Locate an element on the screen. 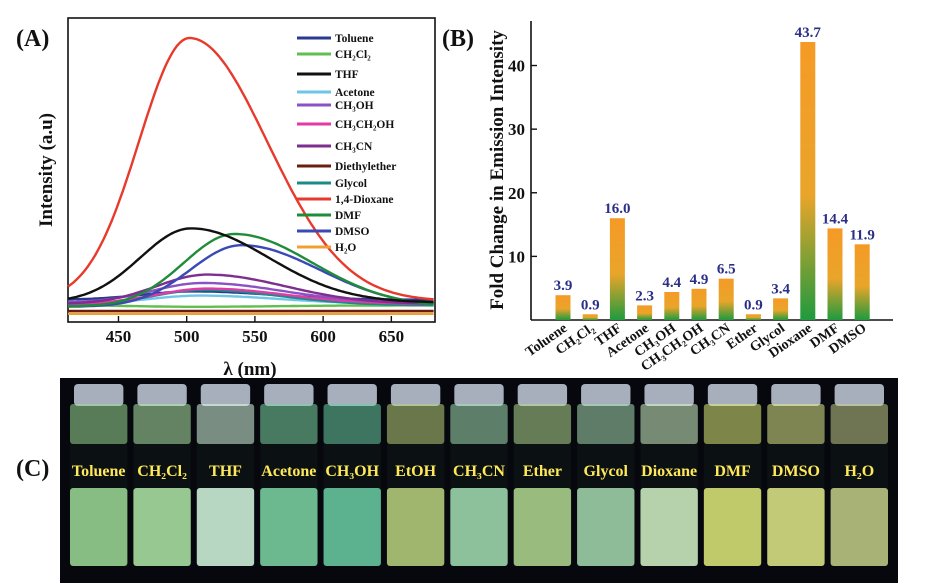 The image size is (950, 586). x-tick-label: 450 is located at coordinates (119, 336).